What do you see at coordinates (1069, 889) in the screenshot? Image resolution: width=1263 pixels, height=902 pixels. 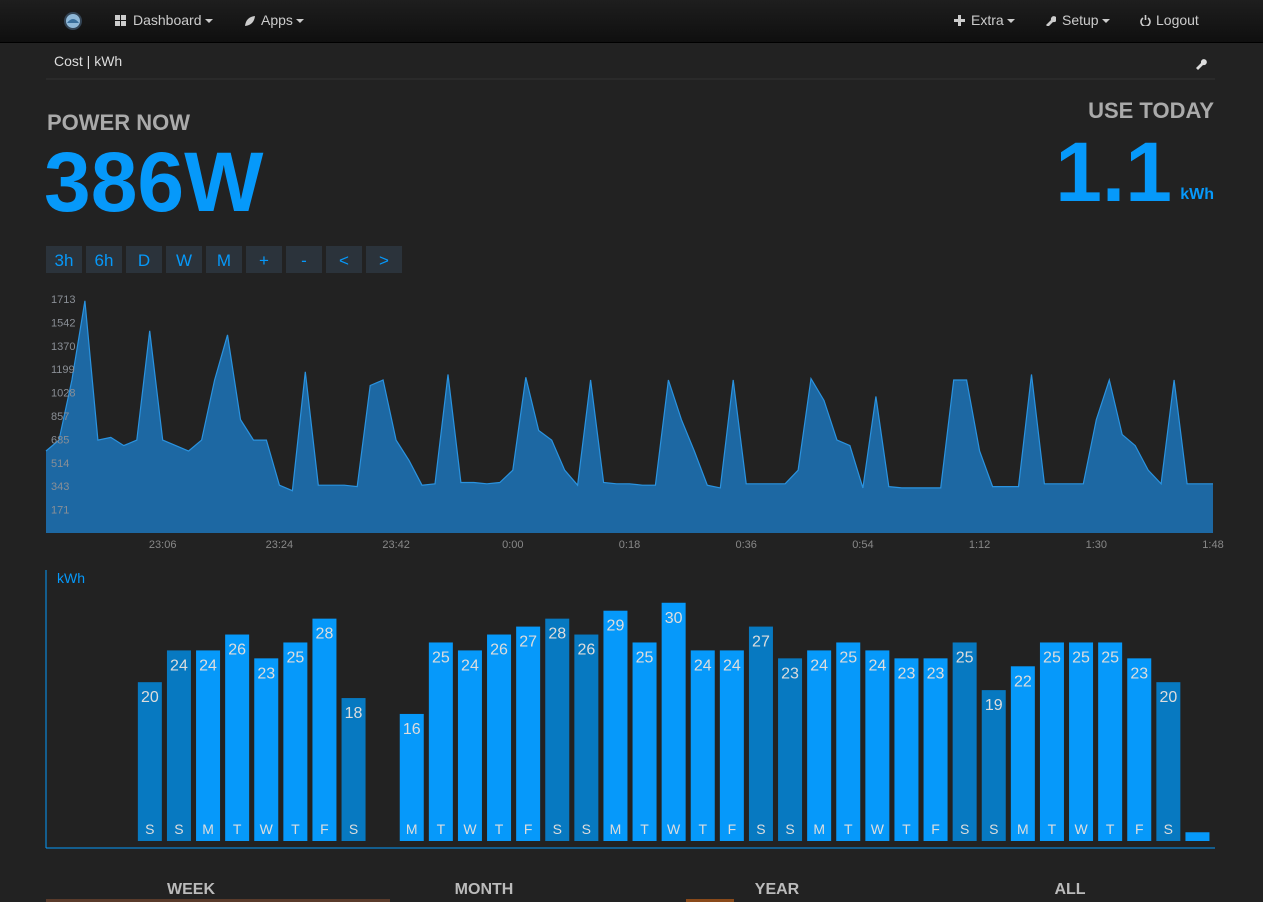 I see `tab: ALL` at bounding box center [1069, 889].